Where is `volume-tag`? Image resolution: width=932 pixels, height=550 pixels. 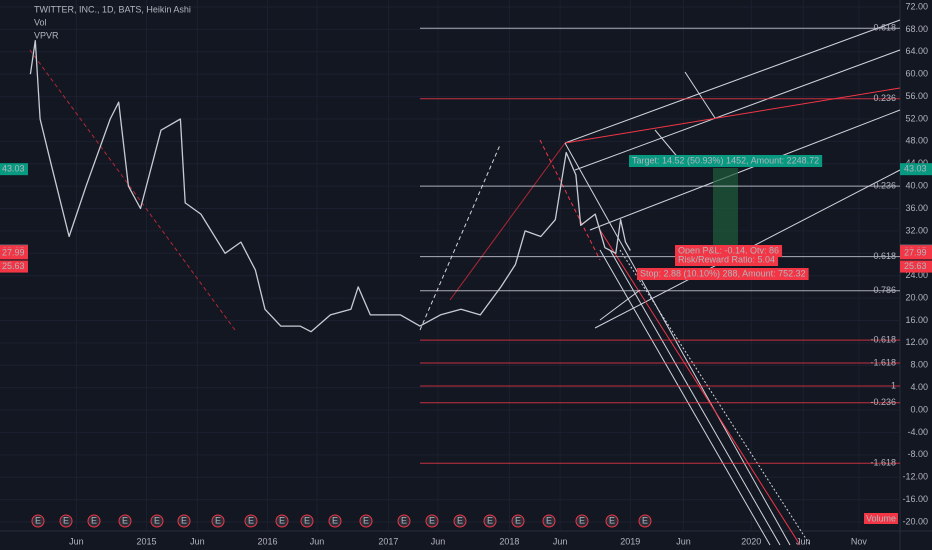
volume-tag is located at coordinates (881, 518).